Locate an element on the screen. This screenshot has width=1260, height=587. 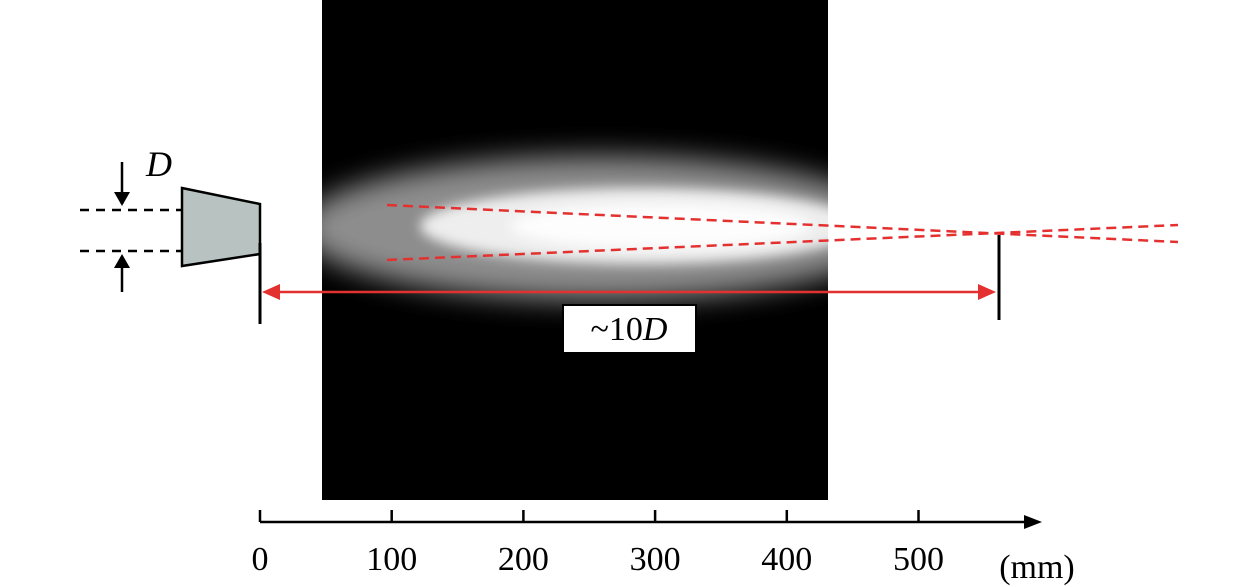
nozzle is located at coordinates (221, 227).